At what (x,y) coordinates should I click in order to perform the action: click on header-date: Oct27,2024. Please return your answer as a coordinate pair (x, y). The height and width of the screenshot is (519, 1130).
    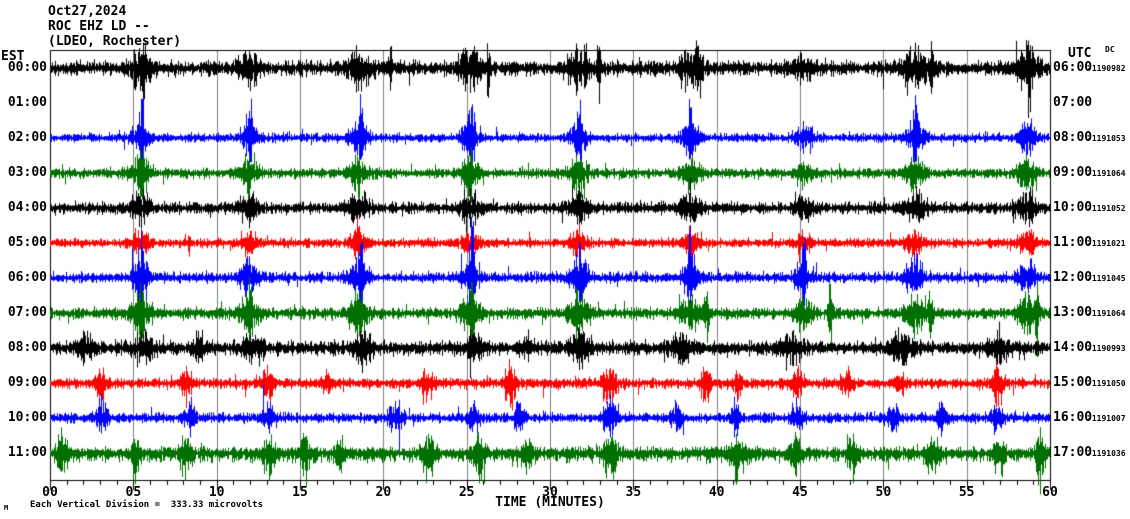
    Looking at the image, I should click on (87, 11).